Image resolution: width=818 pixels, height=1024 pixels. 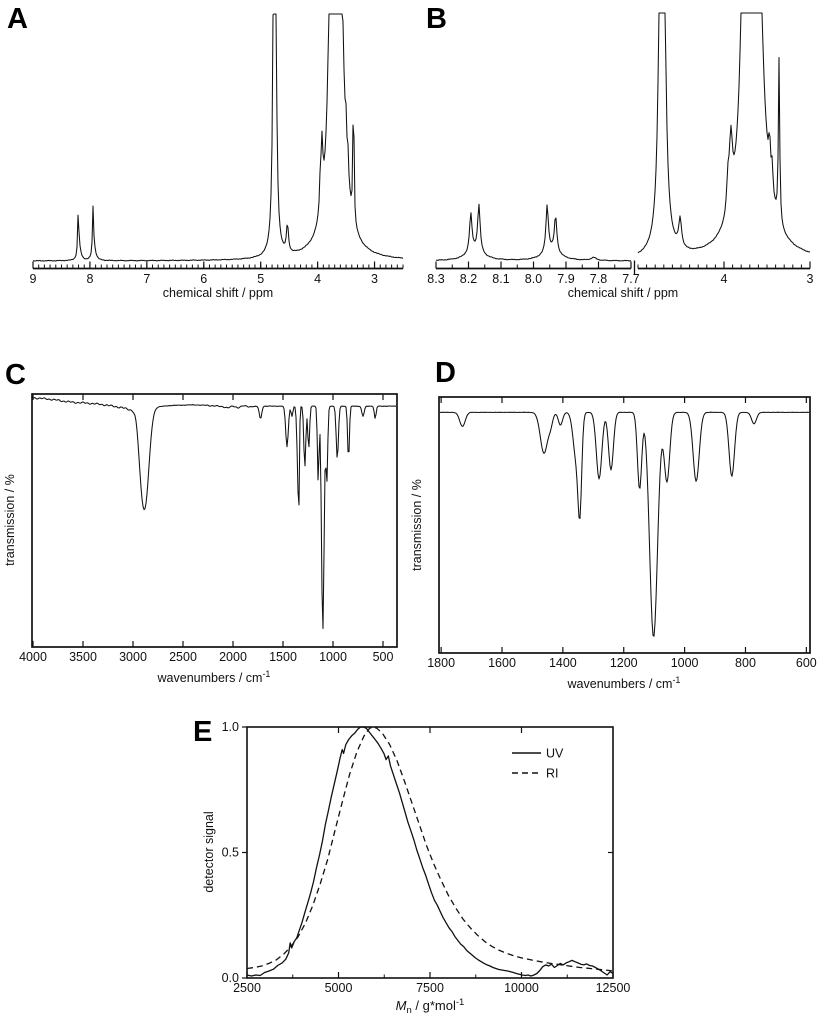 I want to click on x-axis: 4000 3500 3000 2500 2000 1500 1000 500, so click(x=206, y=529).